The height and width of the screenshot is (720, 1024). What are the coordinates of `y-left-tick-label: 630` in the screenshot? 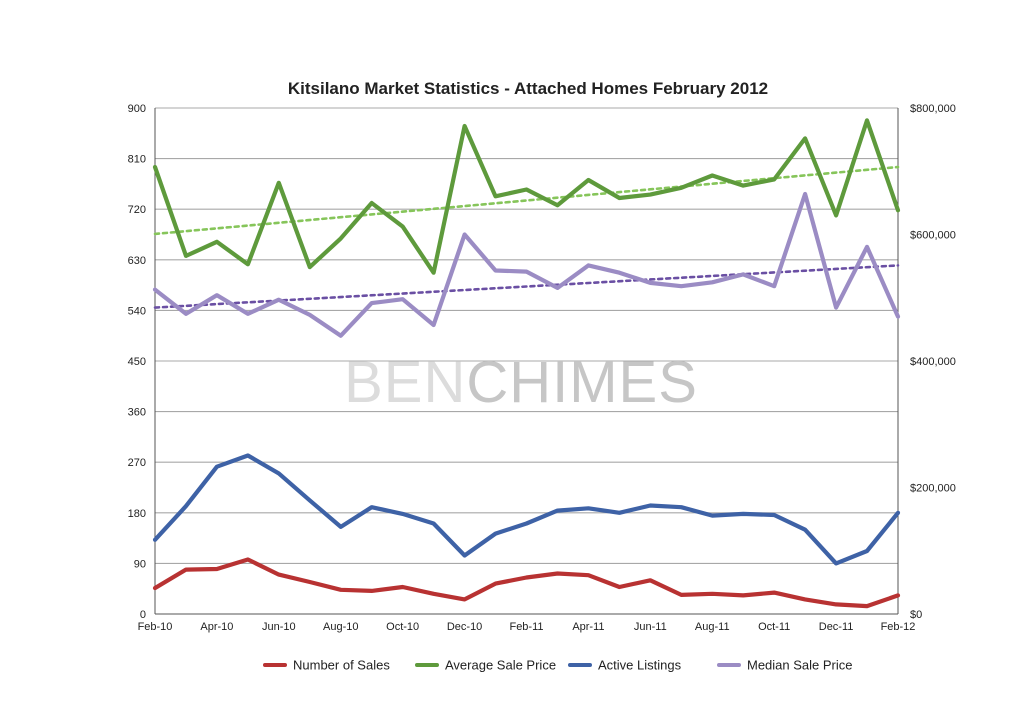 It's located at (137, 261).